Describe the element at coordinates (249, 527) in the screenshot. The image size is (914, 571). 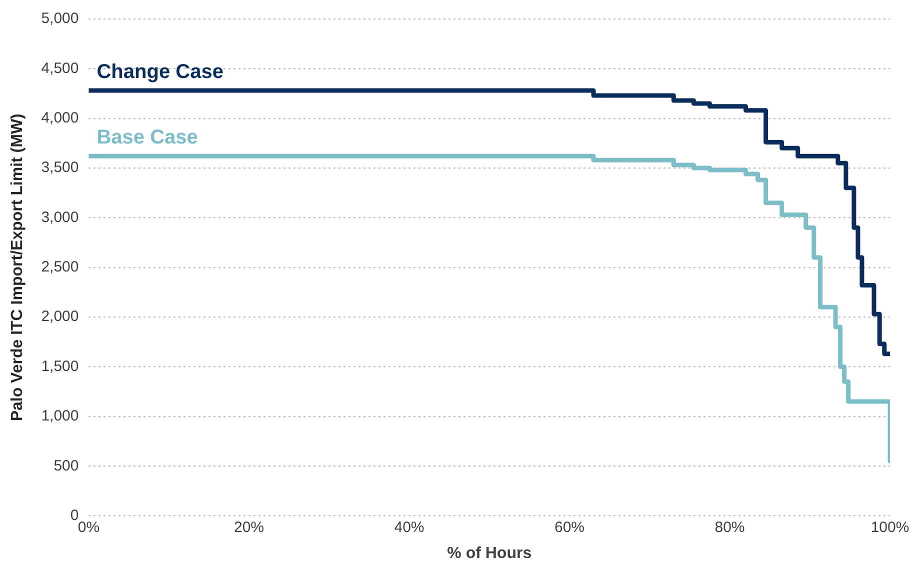
I see `x-tick-label: 20%` at that location.